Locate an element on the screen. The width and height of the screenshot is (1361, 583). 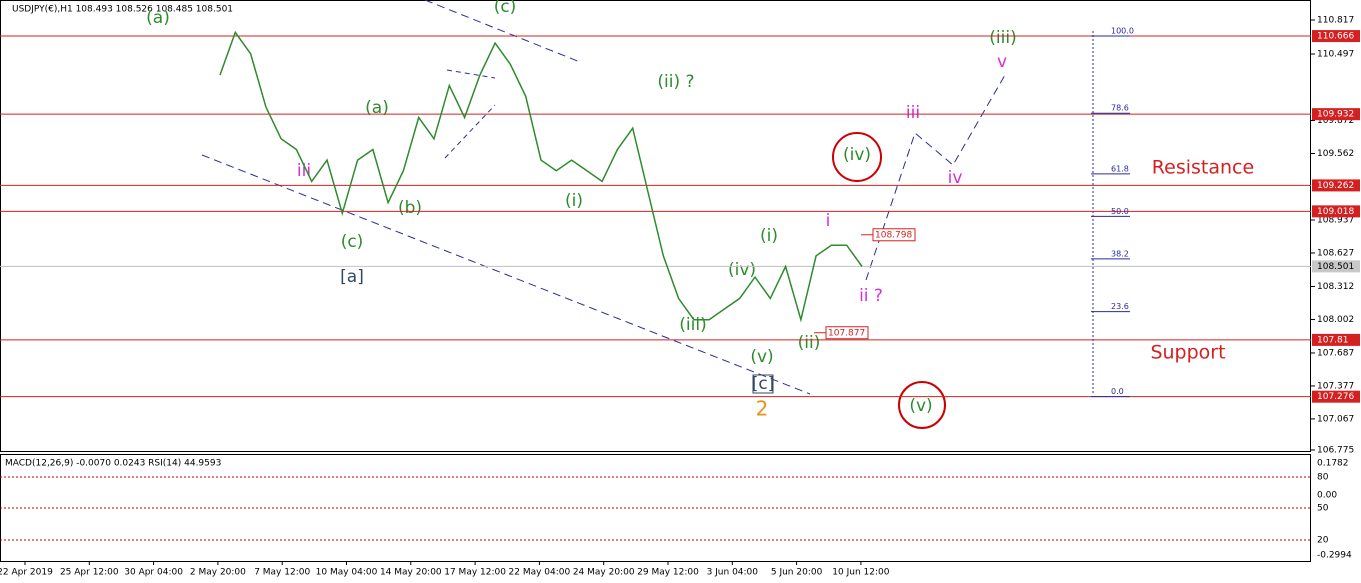
wave-label: ii ? is located at coordinates (871, 296).